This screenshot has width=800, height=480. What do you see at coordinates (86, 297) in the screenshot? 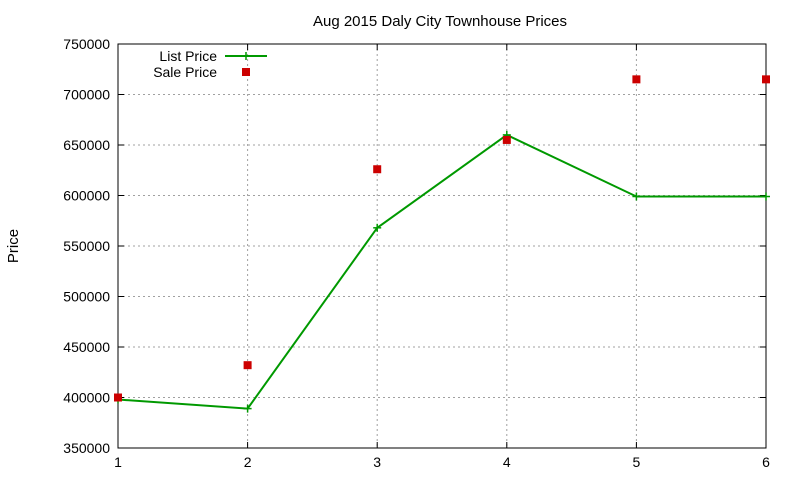
I see `y-tick-label: 500000` at bounding box center [86, 297].